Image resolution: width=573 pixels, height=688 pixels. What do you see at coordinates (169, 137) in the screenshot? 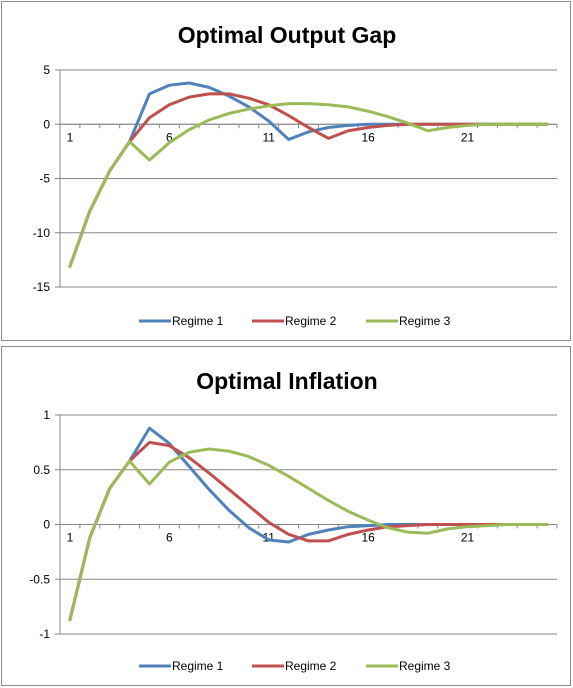
I see `output-gap-x-tick-label: 6` at bounding box center [169, 137].